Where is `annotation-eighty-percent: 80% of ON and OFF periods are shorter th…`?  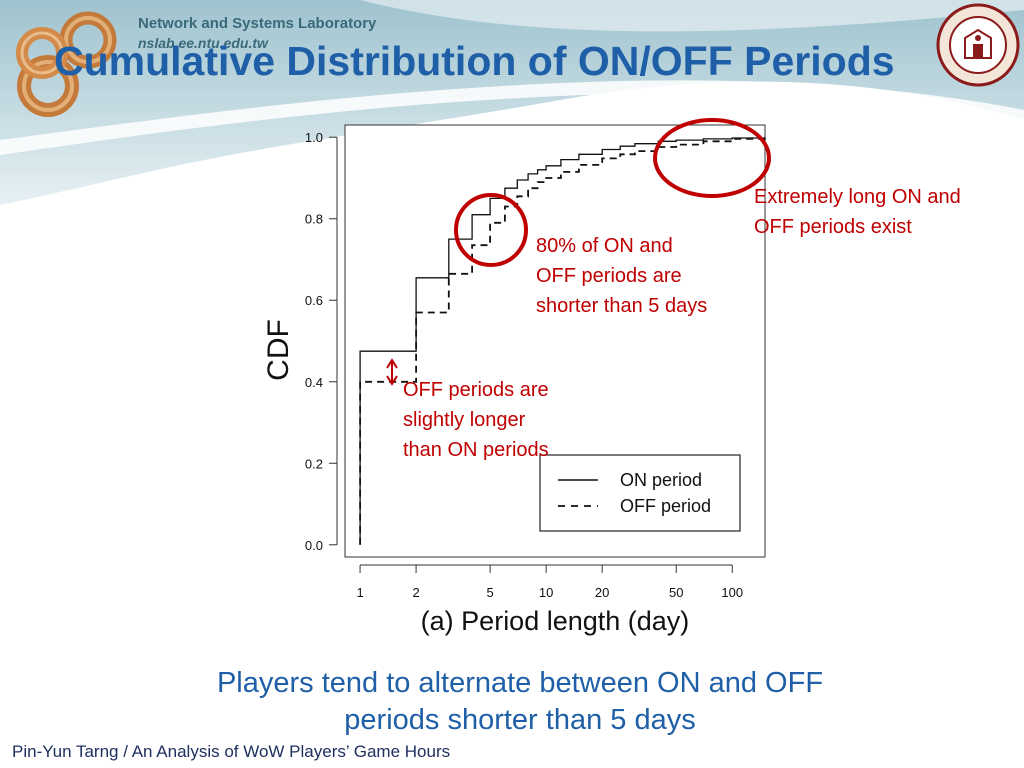
annotation-eighty-percent: 80% of ON and OFF periods are shorter th… is located at coordinates (621, 276).